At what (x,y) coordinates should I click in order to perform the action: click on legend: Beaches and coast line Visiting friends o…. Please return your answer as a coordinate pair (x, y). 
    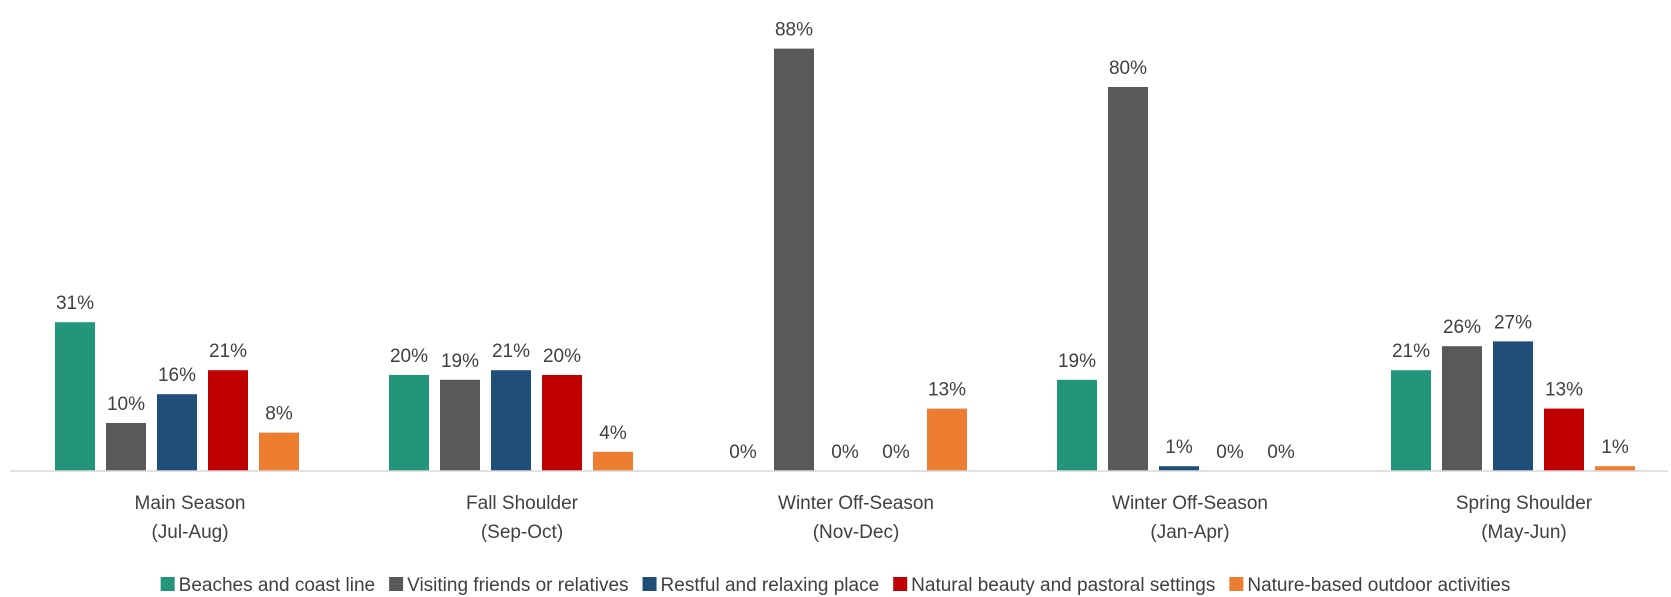
    Looking at the image, I should click on (835, 585).